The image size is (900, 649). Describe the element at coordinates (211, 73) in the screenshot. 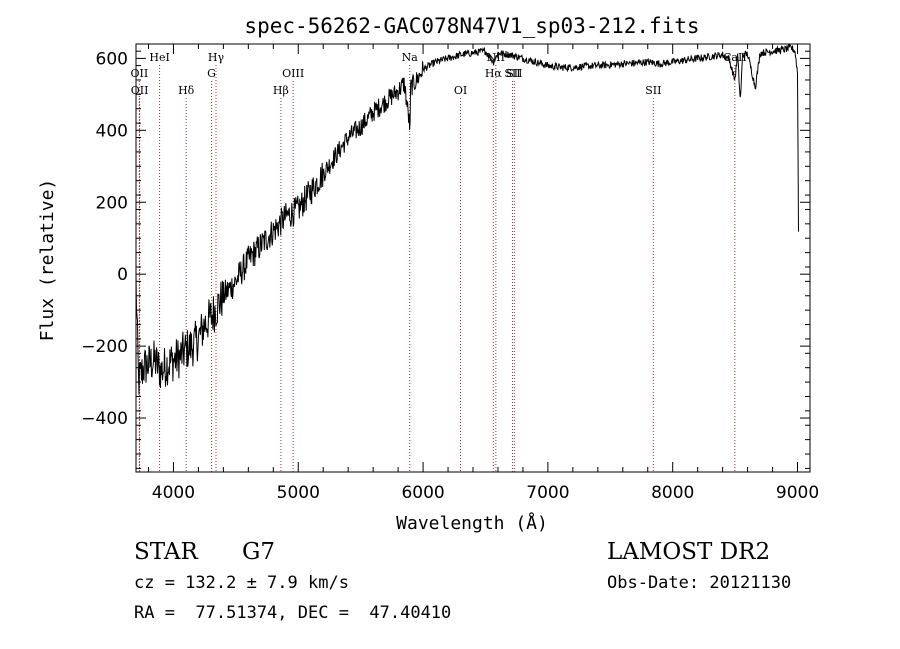

I see `line-label: G` at that location.